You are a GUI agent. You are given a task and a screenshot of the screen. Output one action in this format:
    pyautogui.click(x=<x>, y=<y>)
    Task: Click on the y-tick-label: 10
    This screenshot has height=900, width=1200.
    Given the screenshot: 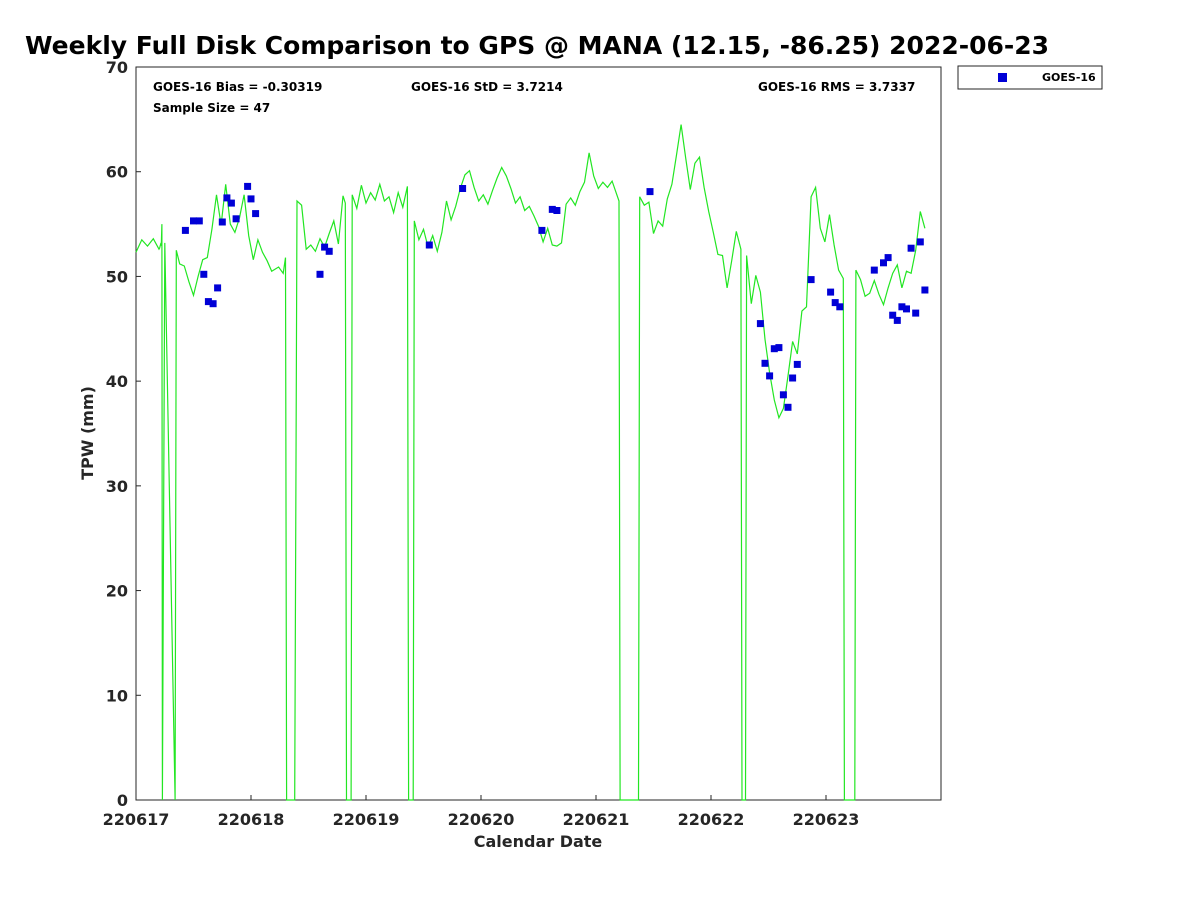 What is the action you would take?
    pyautogui.click(x=117, y=695)
    